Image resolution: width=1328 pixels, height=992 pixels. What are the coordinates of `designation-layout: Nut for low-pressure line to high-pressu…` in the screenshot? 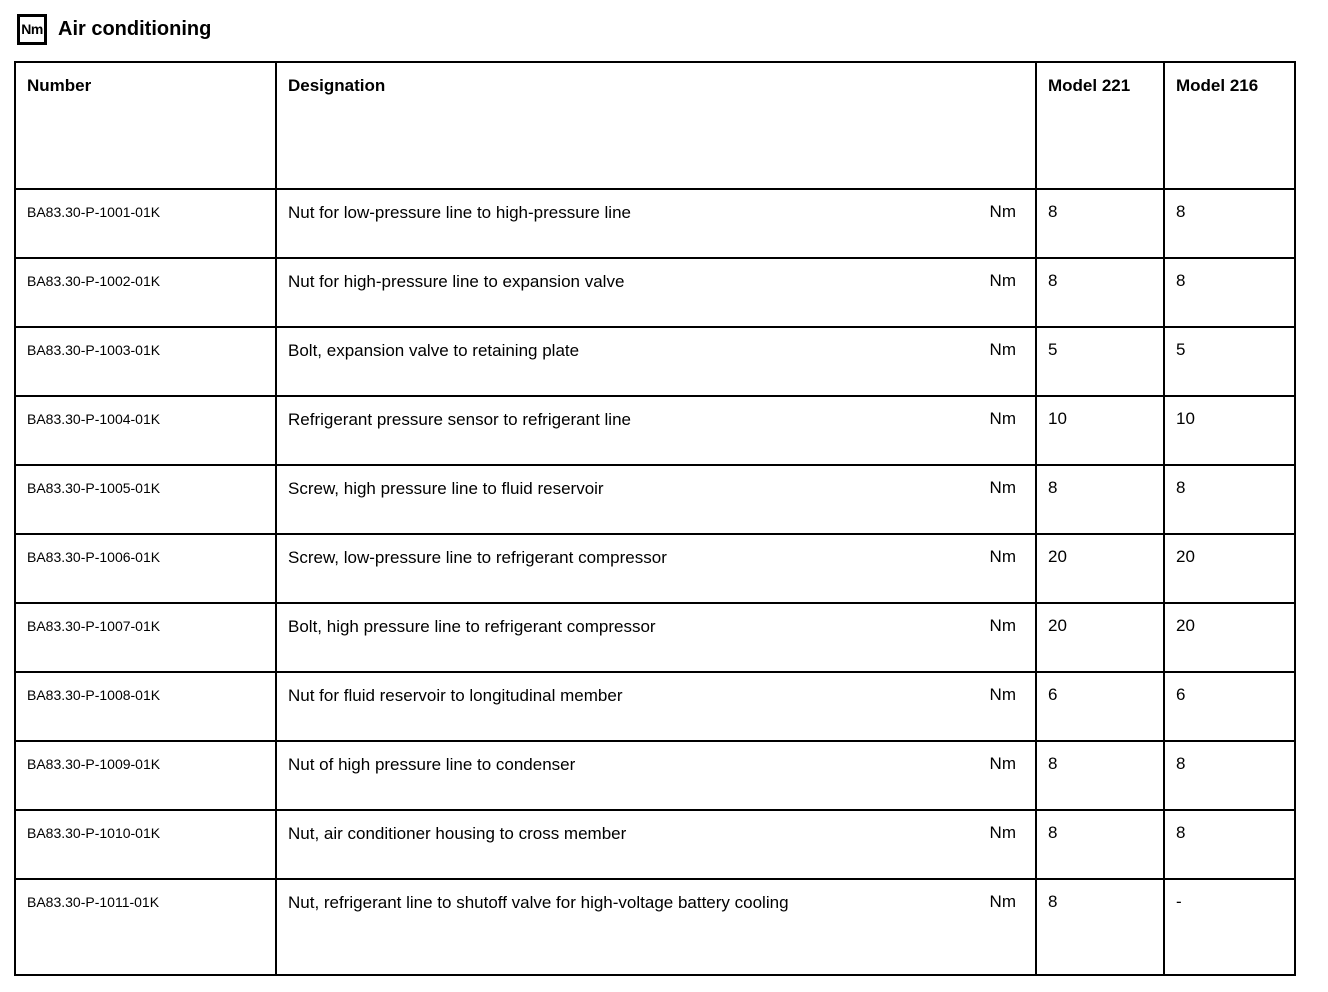 It's located at (656, 213).